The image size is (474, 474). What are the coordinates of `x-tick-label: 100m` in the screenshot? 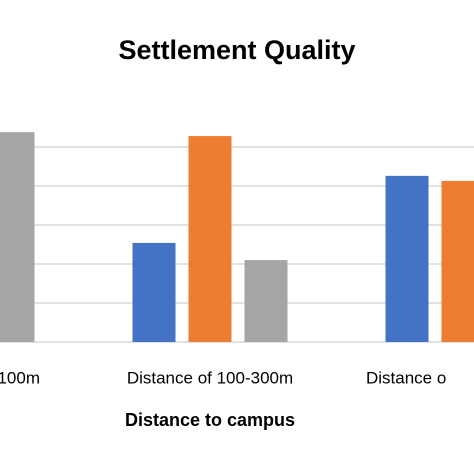 It's located at (20, 377).